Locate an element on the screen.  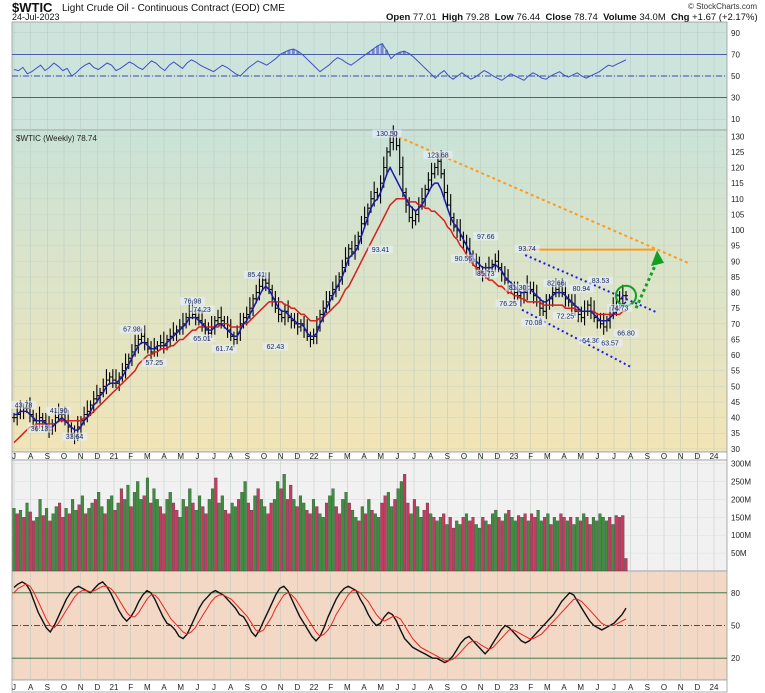
x-tick-label: O is located at coordinates (464, 456).